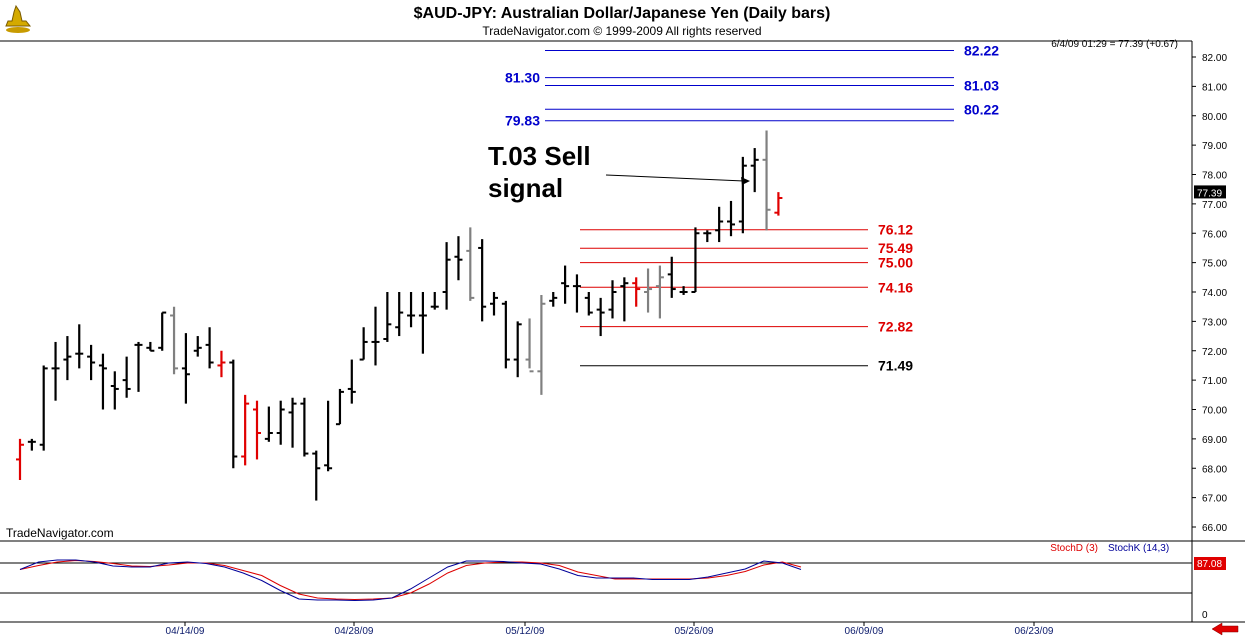 The image size is (1245, 640). I want to click on y-tick-label: 81.00, so click(1214, 87).